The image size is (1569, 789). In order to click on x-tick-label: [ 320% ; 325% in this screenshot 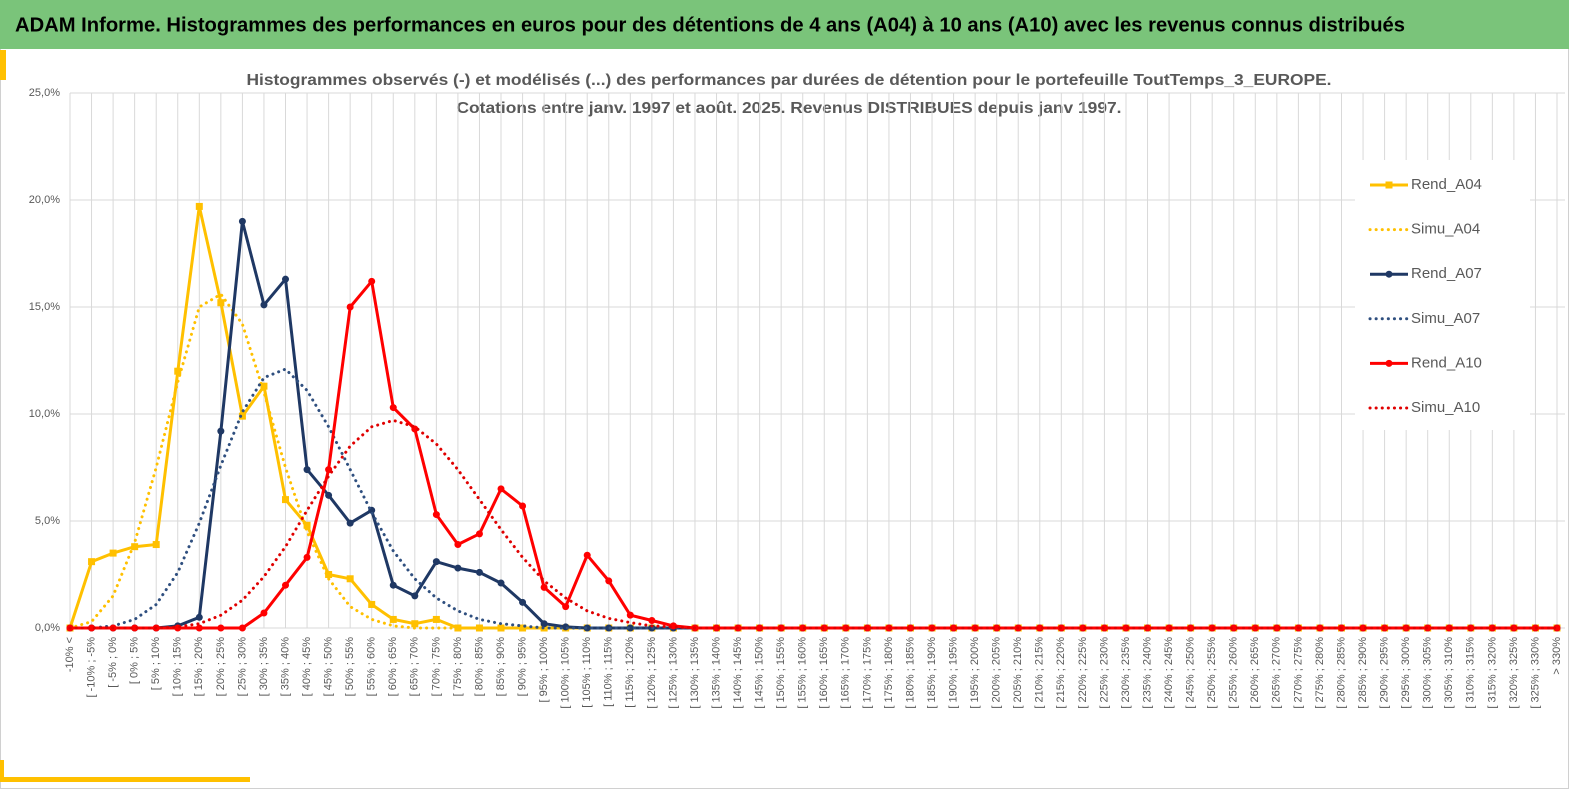, I will do `click(1514, 673)`.